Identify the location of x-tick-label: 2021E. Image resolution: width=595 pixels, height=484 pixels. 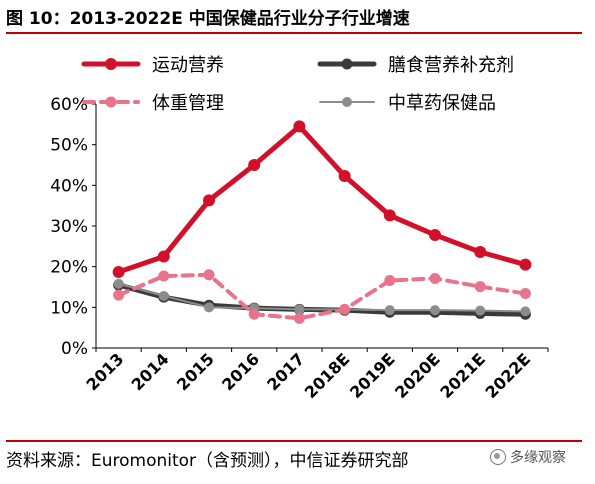
(462, 375).